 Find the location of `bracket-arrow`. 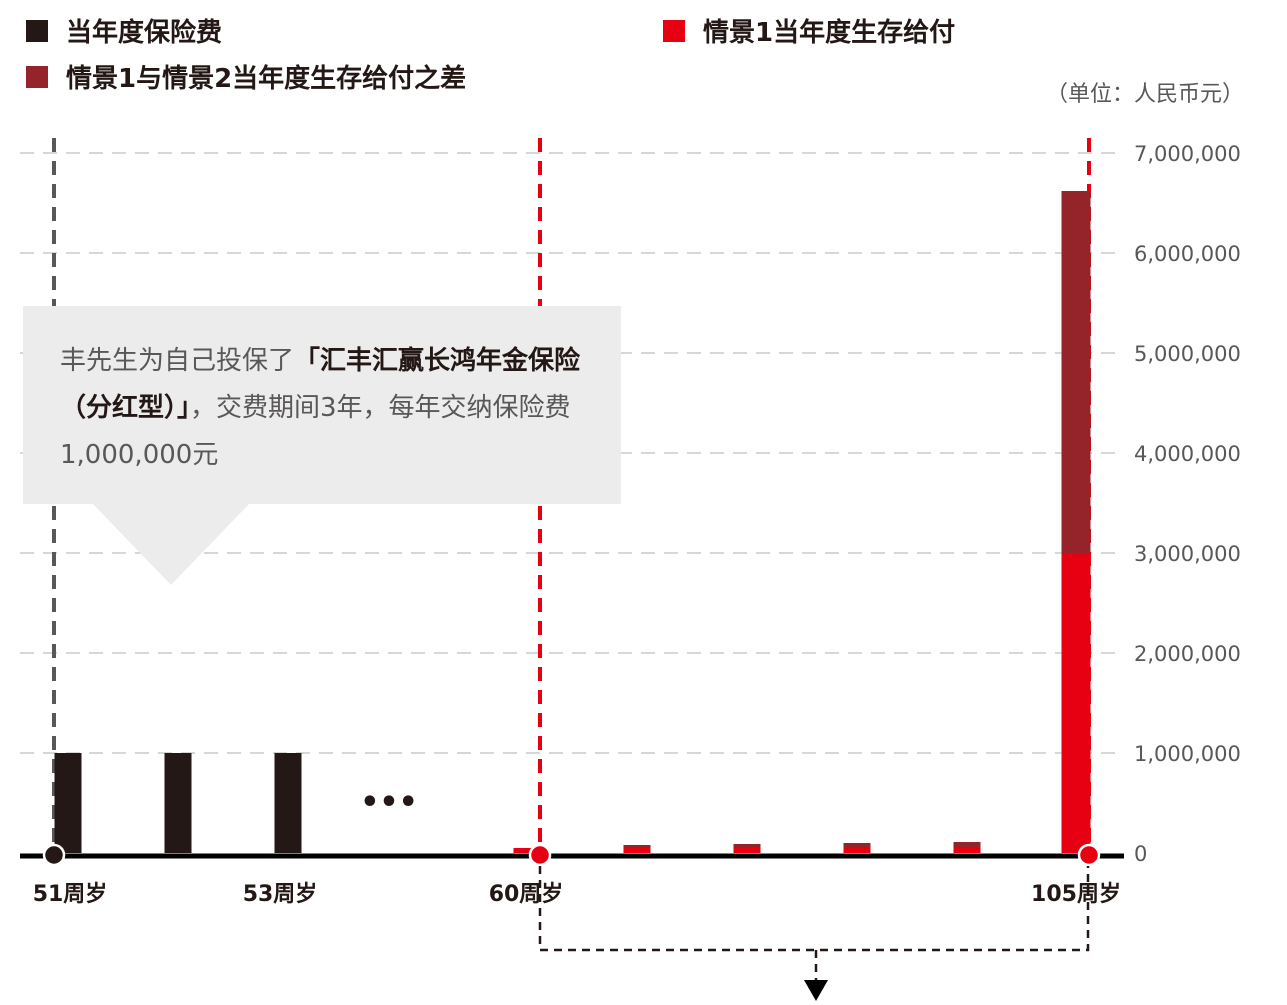

bracket-arrow is located at coordinates (814, 933).